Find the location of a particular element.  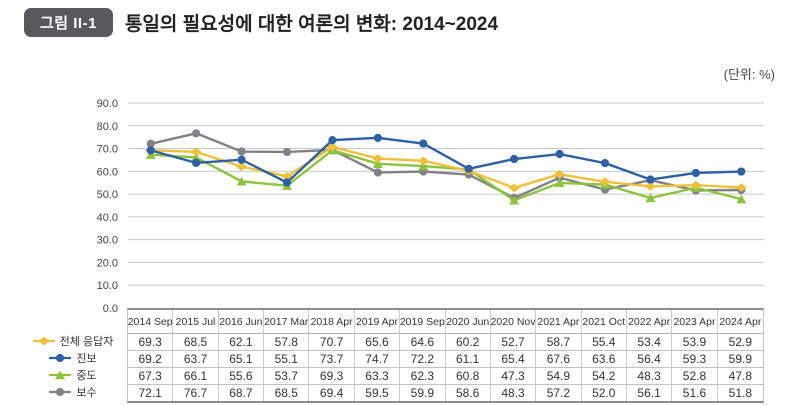

value-cell: 53.9 is located at coordinates (695, 342).